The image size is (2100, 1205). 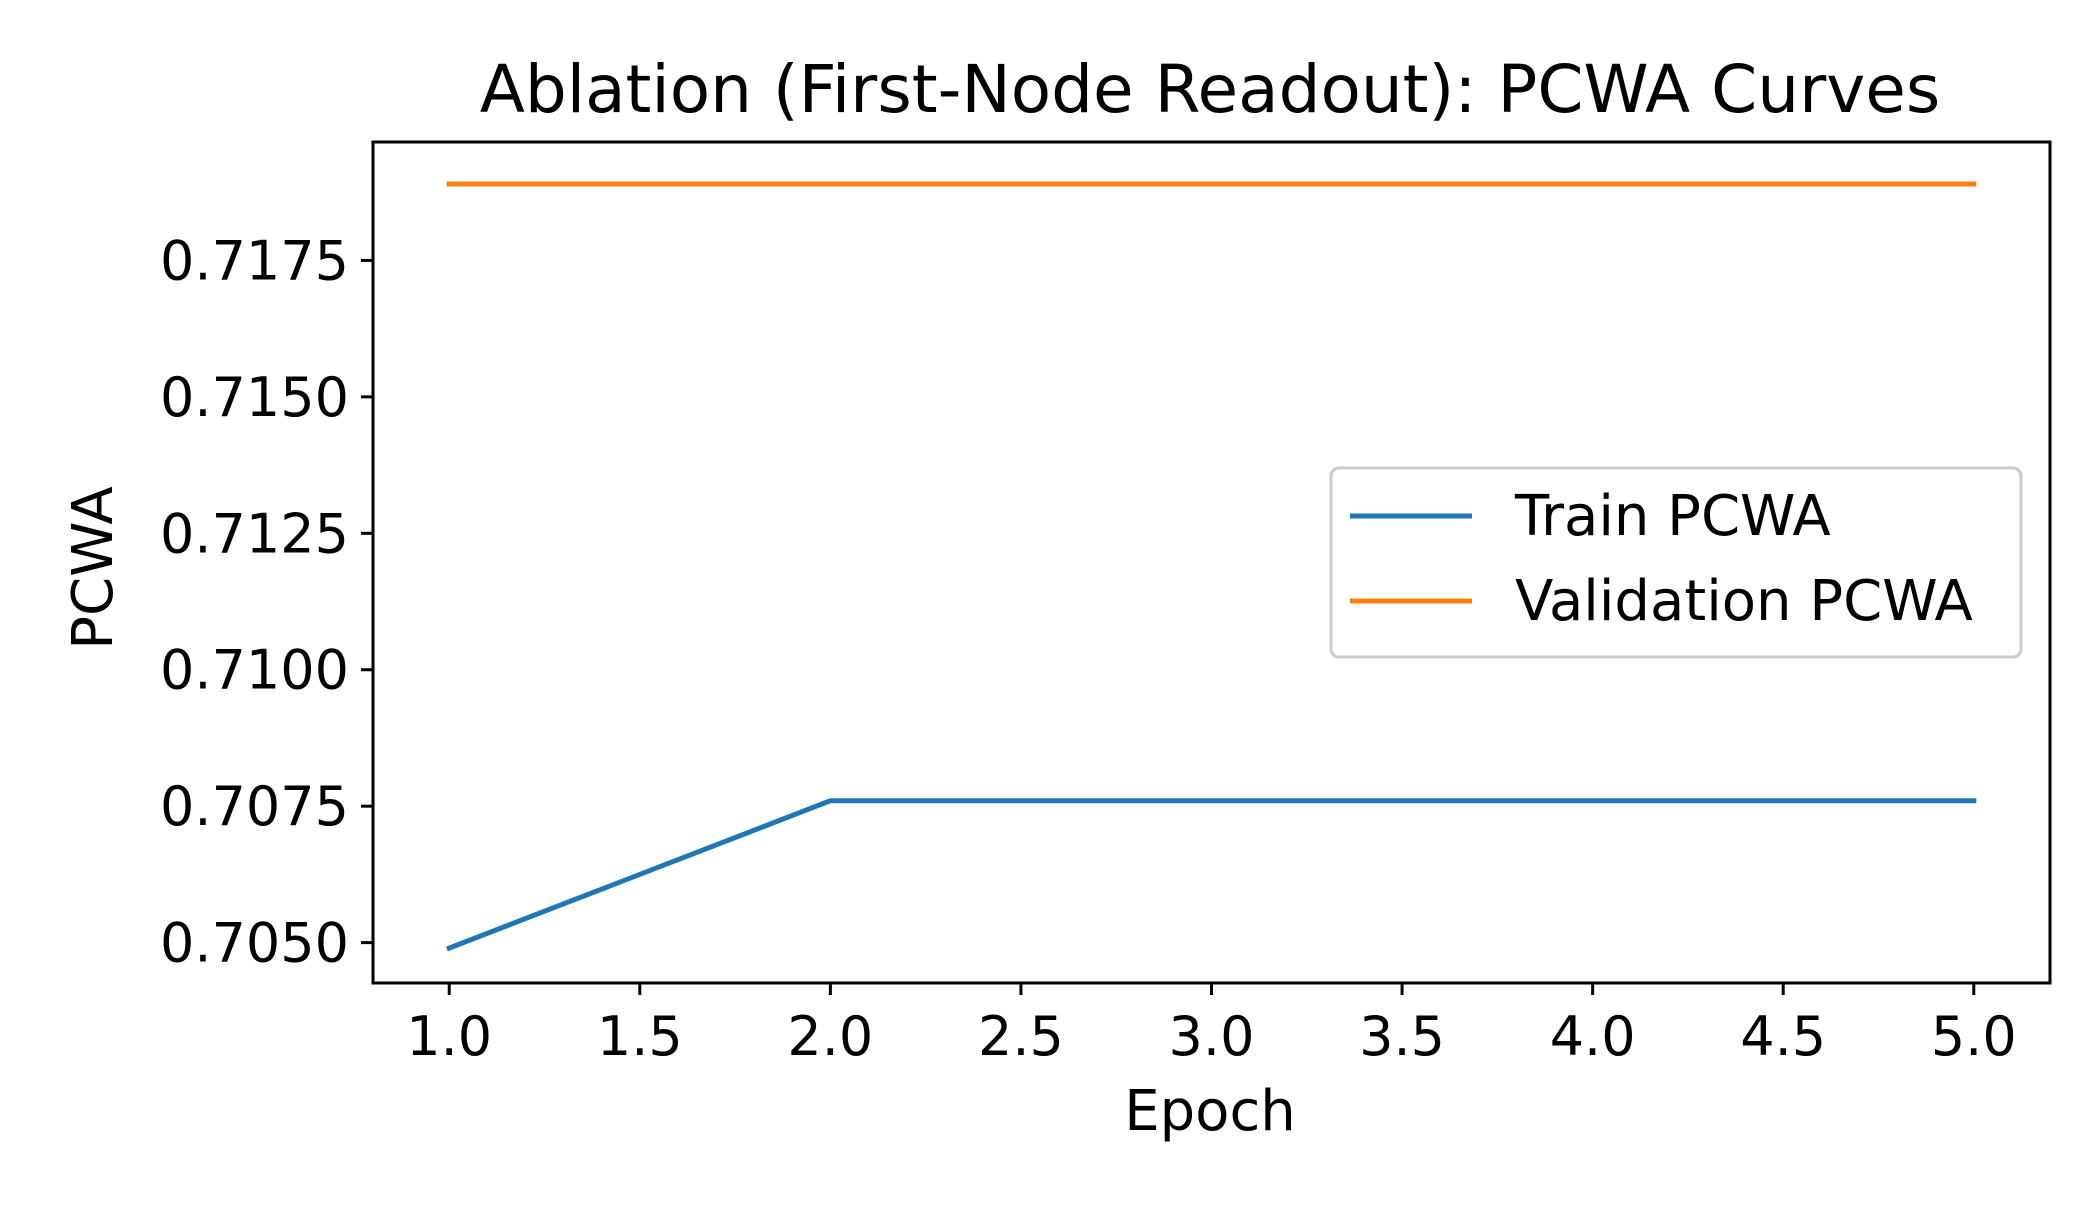 What do you see at coordinates (1211, 875) in the screenshot?
I see `series-line-train-pcwa` at bounding box center [1211, 875].